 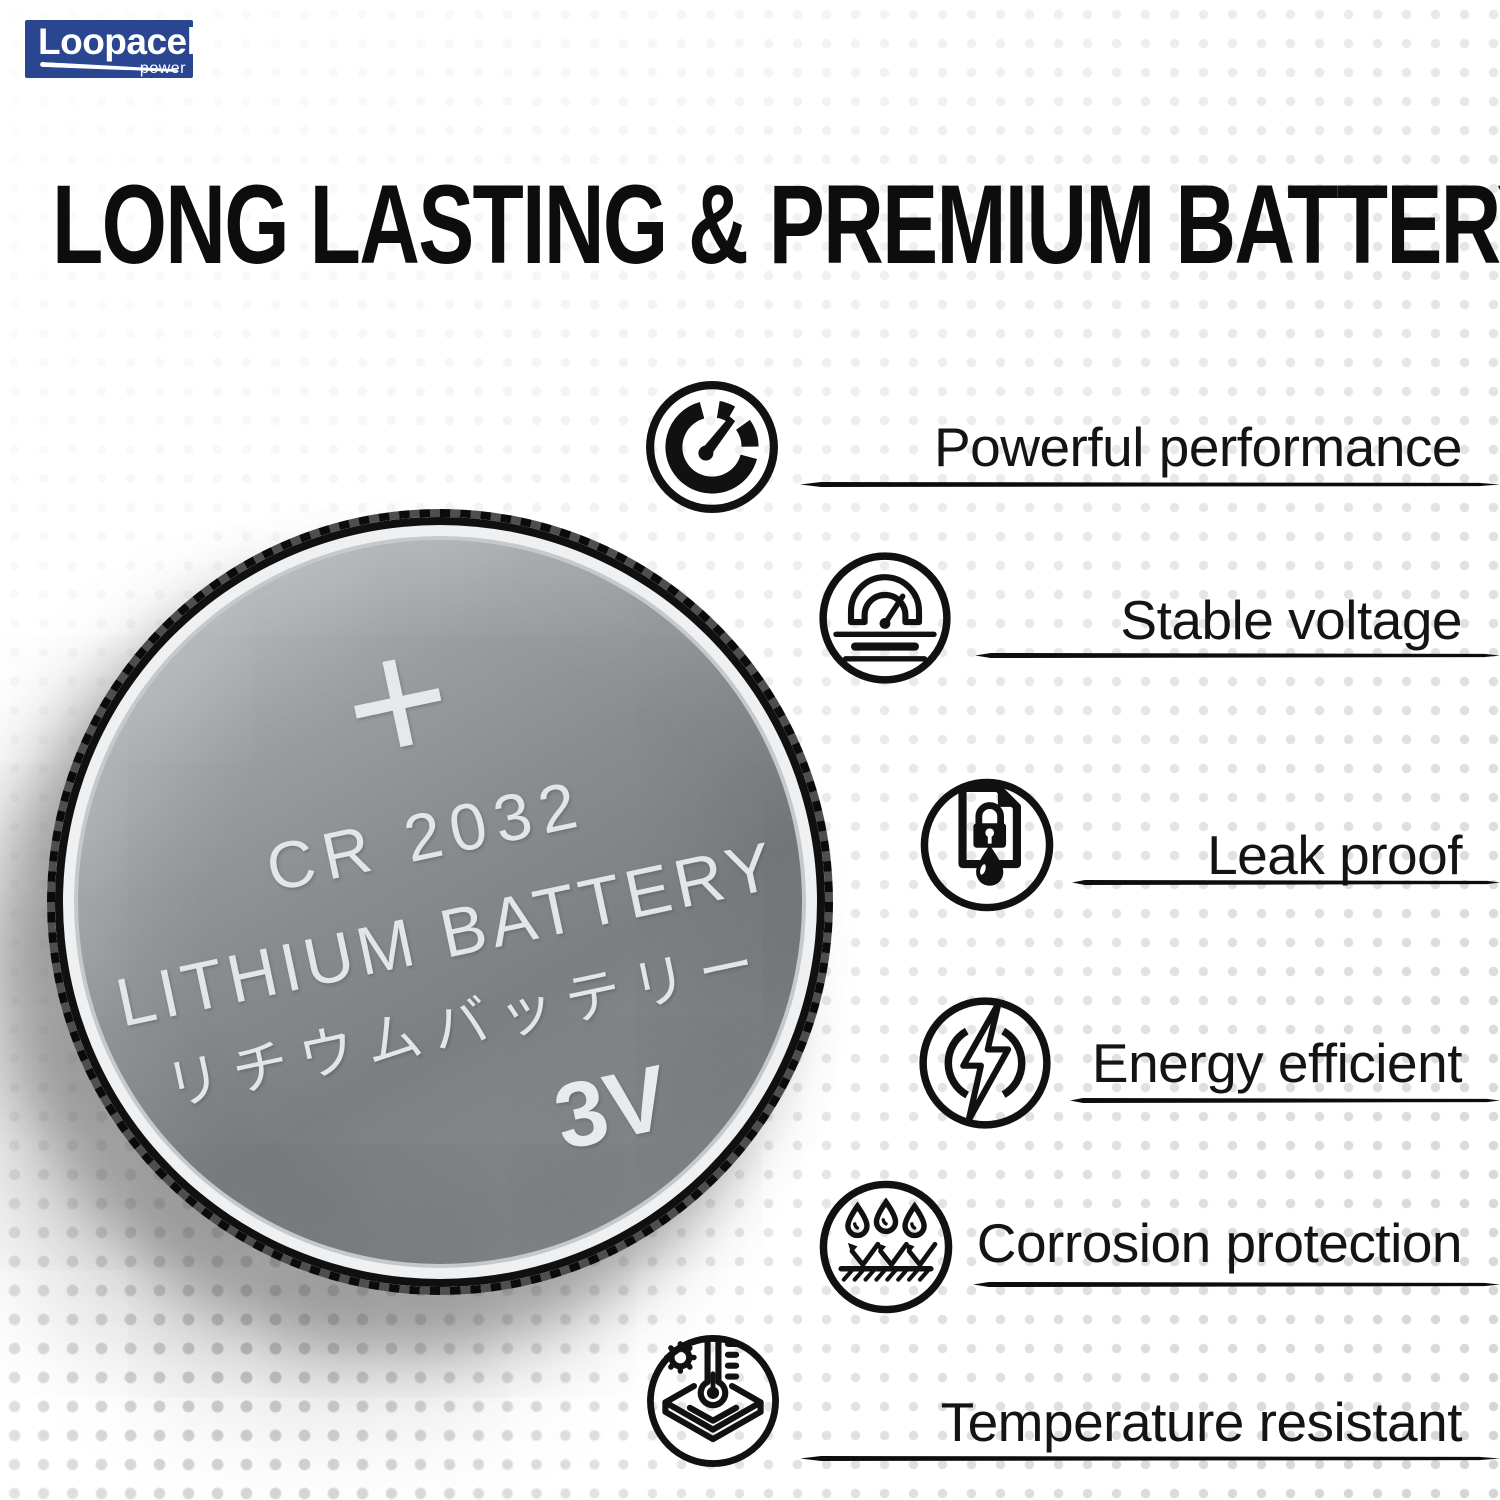 I want to click on voltage-gauge-icon, so click(x=885, y=618).